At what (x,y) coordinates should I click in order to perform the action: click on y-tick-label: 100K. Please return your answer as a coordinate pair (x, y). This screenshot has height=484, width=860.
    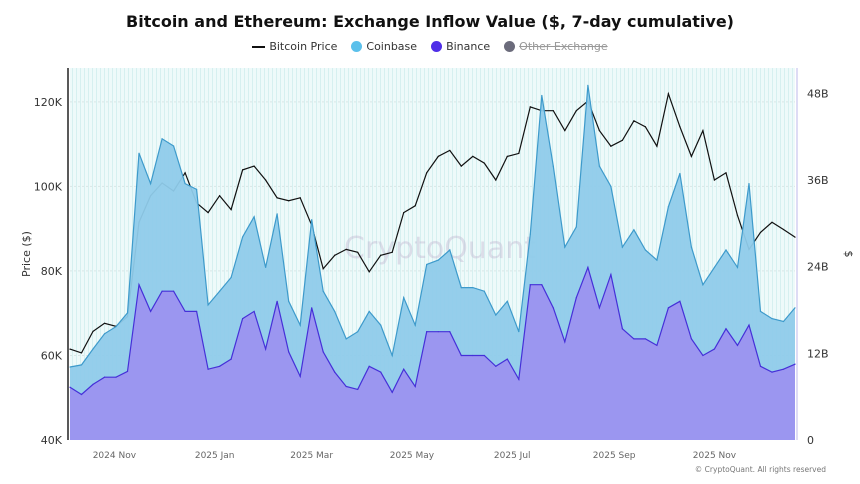
    Looking at the image, I should click on (48, 186).